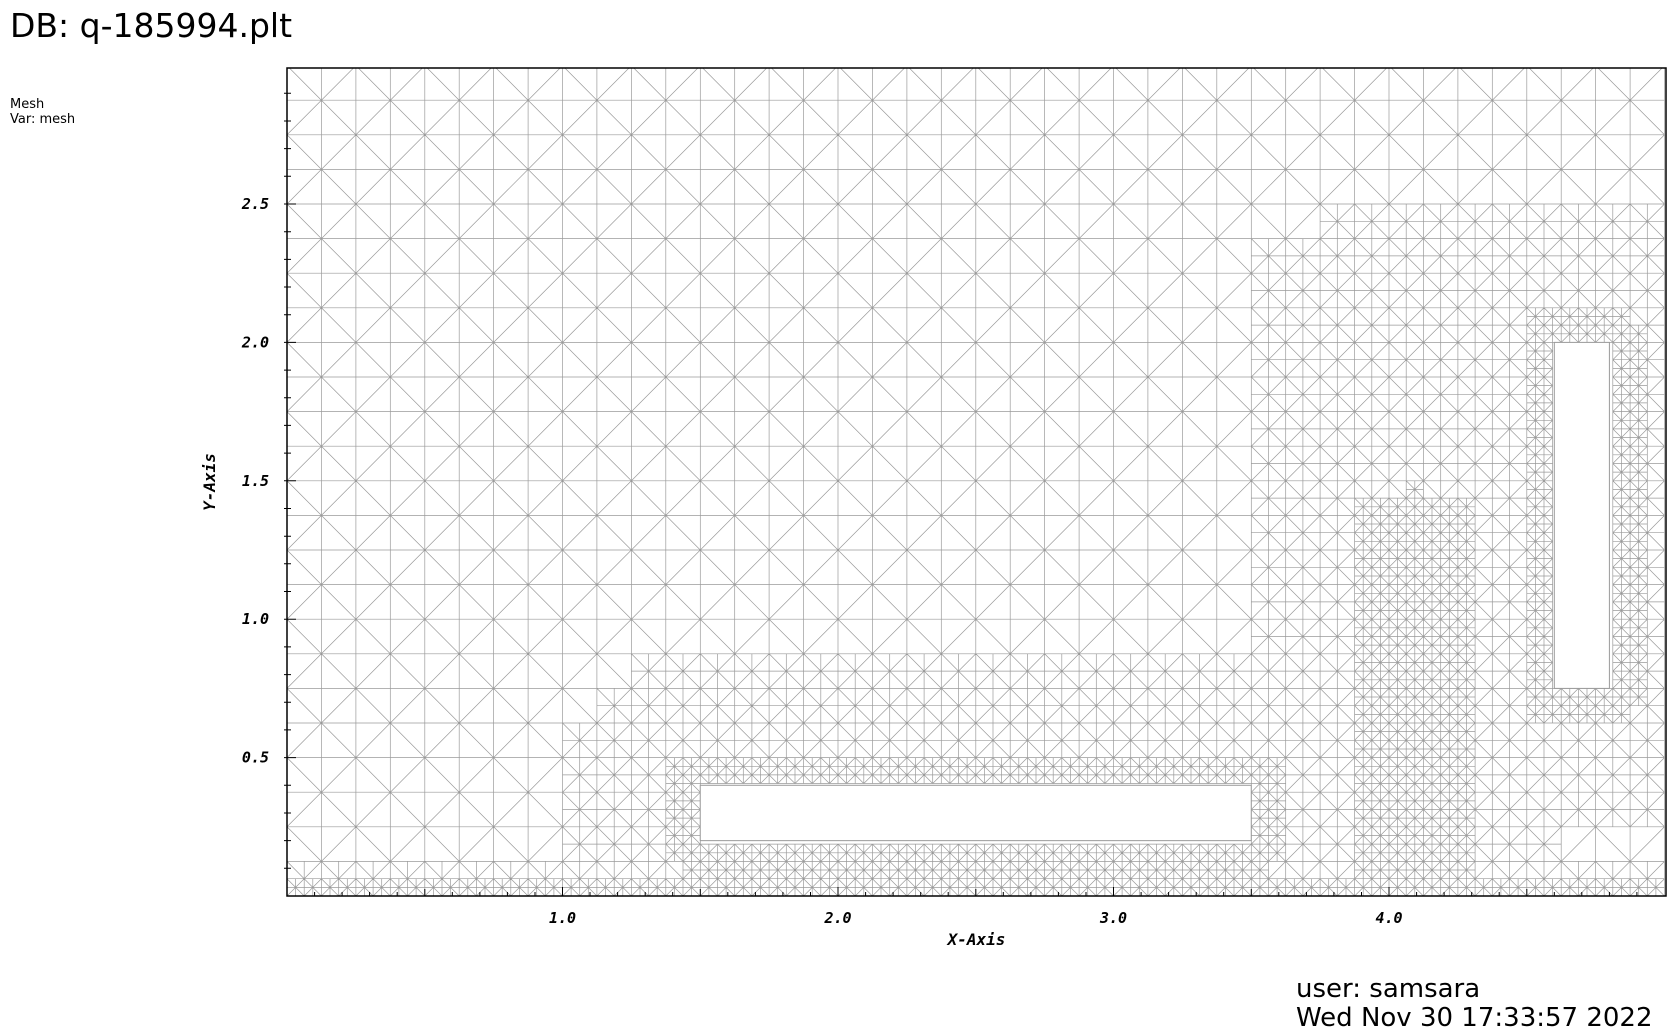  Describe the element at coordinates (255, 342) in the screenshot. I see `y-tick-label: 2.0` at that location.